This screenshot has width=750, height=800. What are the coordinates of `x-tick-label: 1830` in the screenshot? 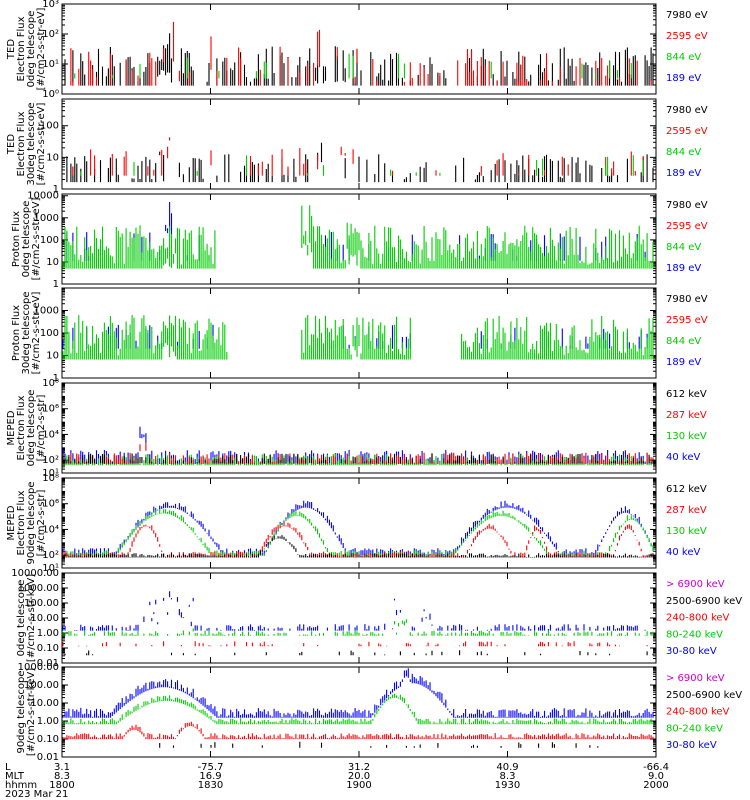 It's located at (210, 785).